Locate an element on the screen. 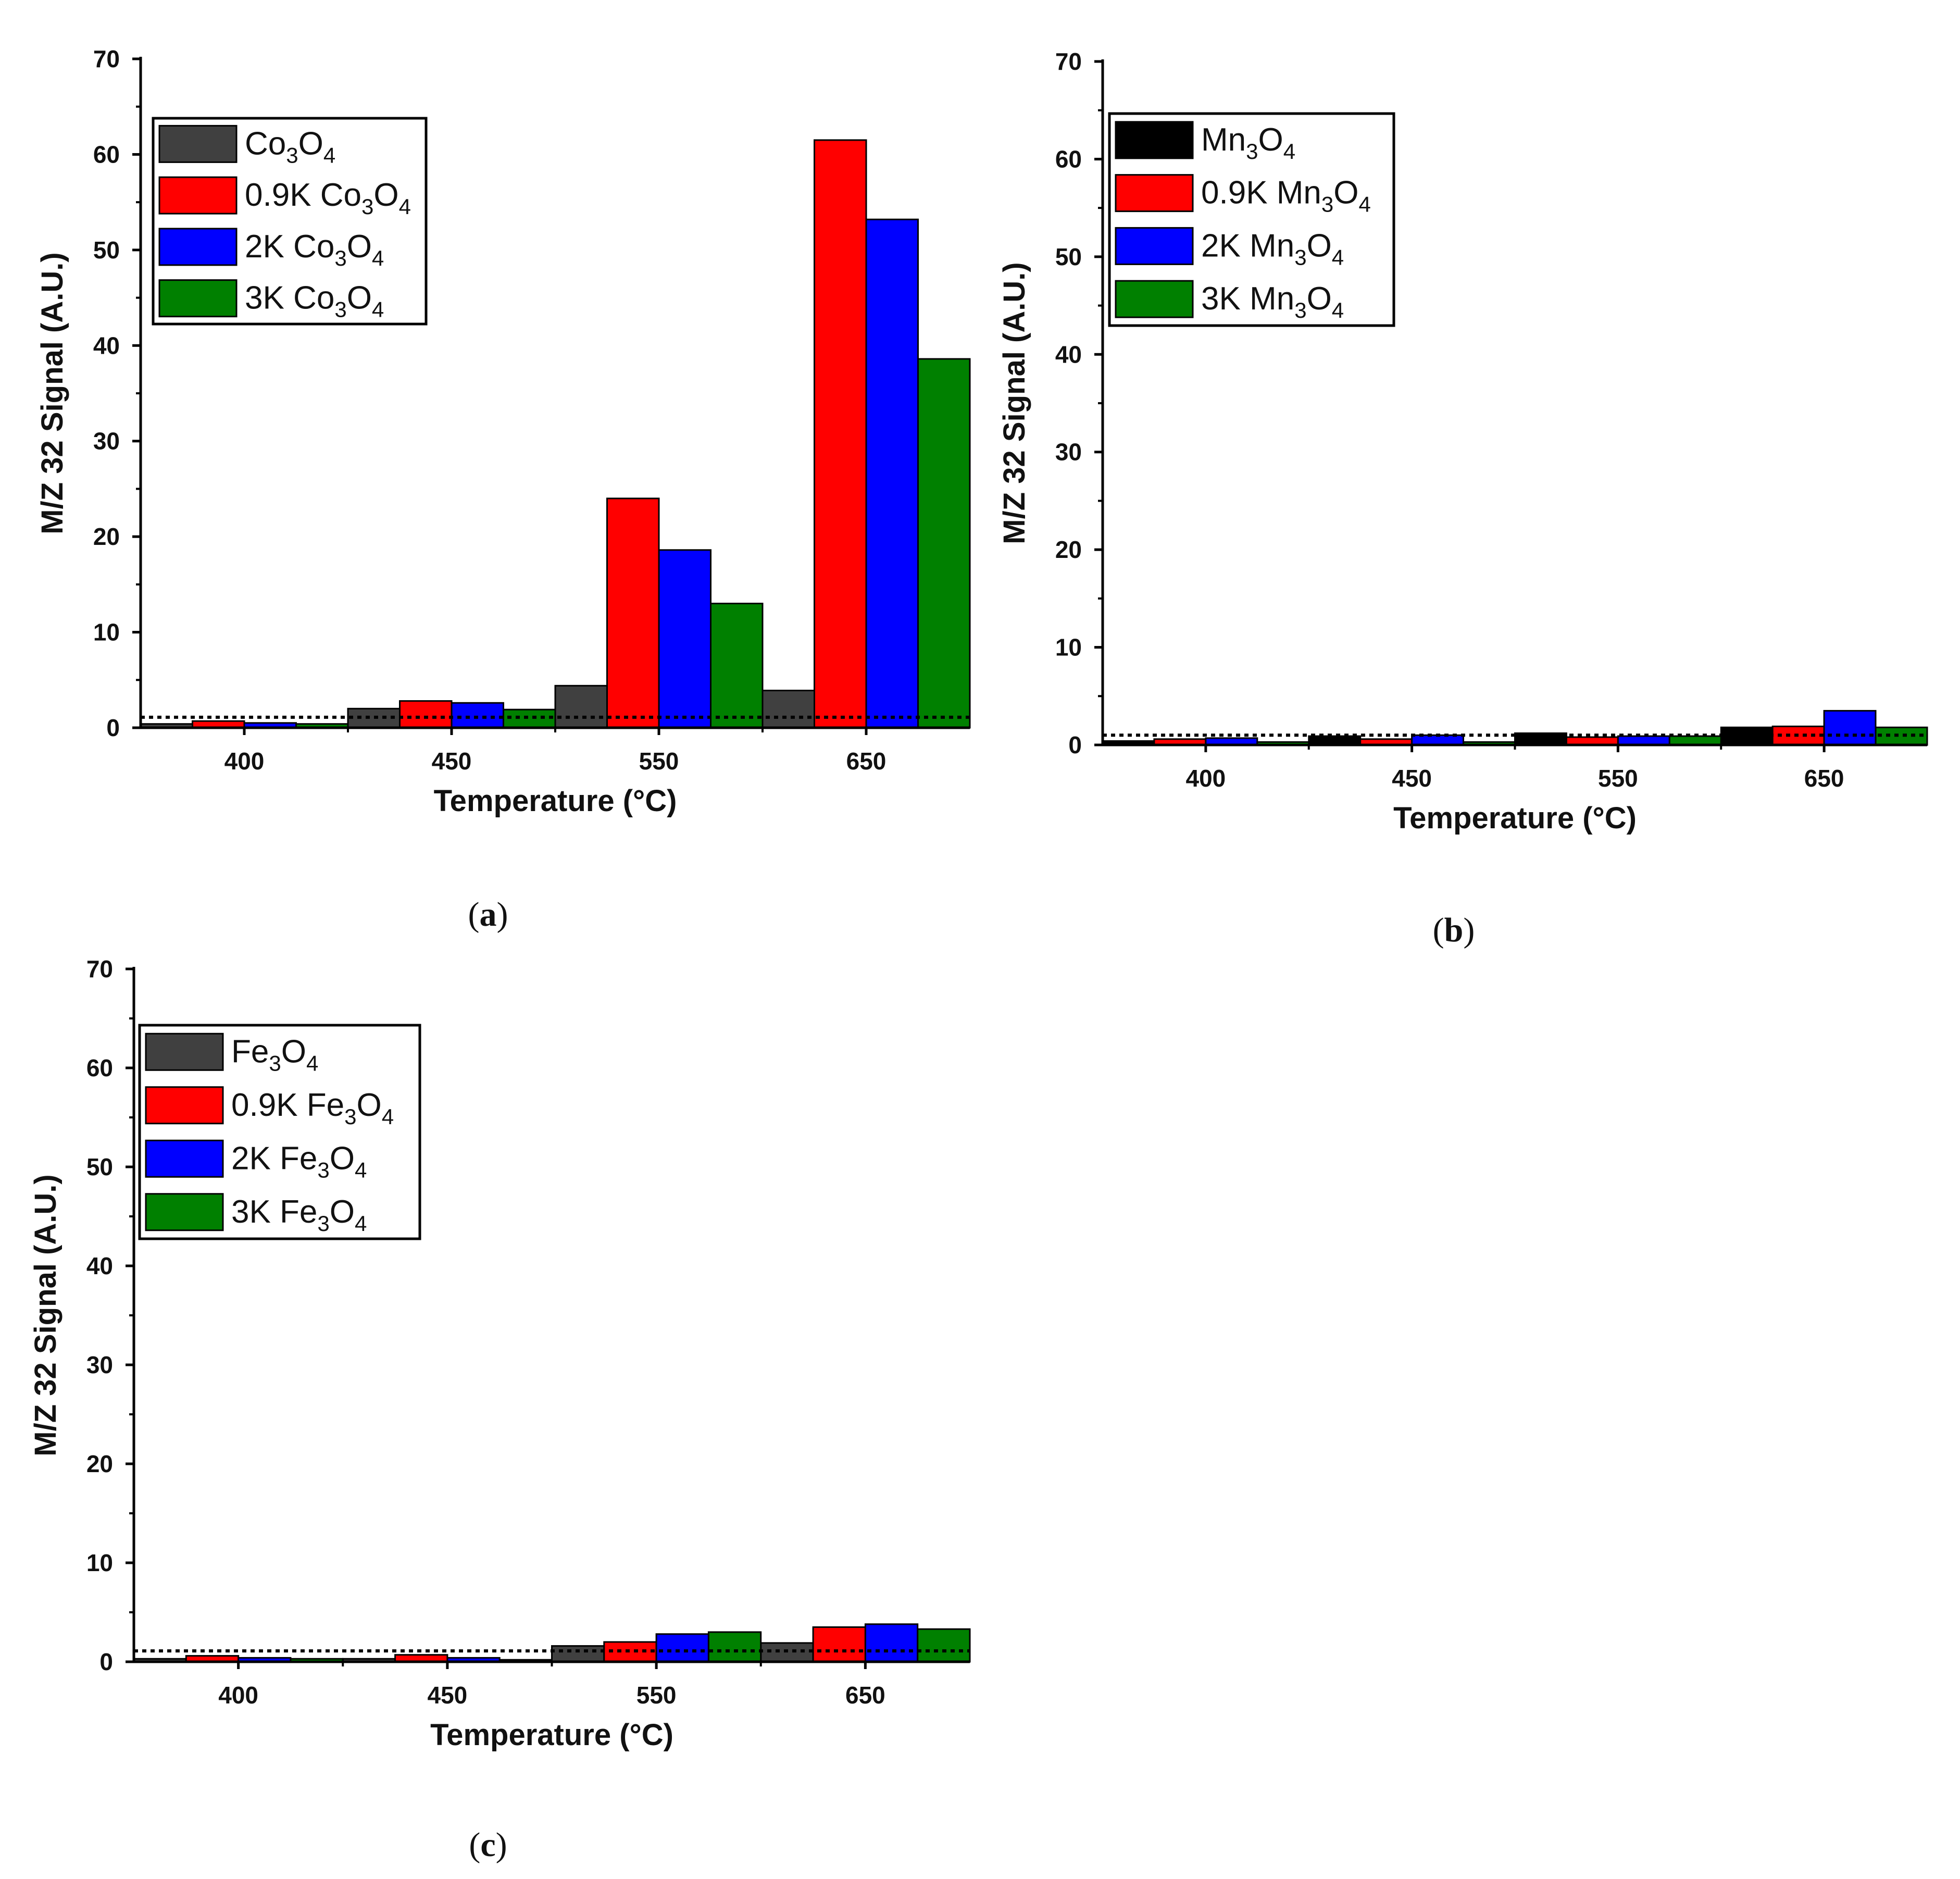 The image size is (1960, 1879). legend-label-2k-co3o4: 2K Co3O4 is located at coordinates (314, 250).